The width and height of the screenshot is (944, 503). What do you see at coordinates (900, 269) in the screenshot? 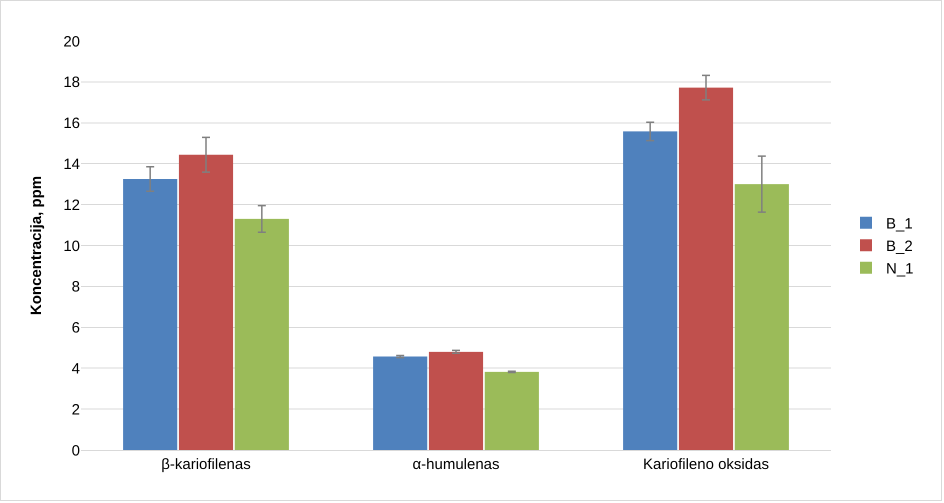
I see `legend-label: N_1` at bounding box center [900, 269].